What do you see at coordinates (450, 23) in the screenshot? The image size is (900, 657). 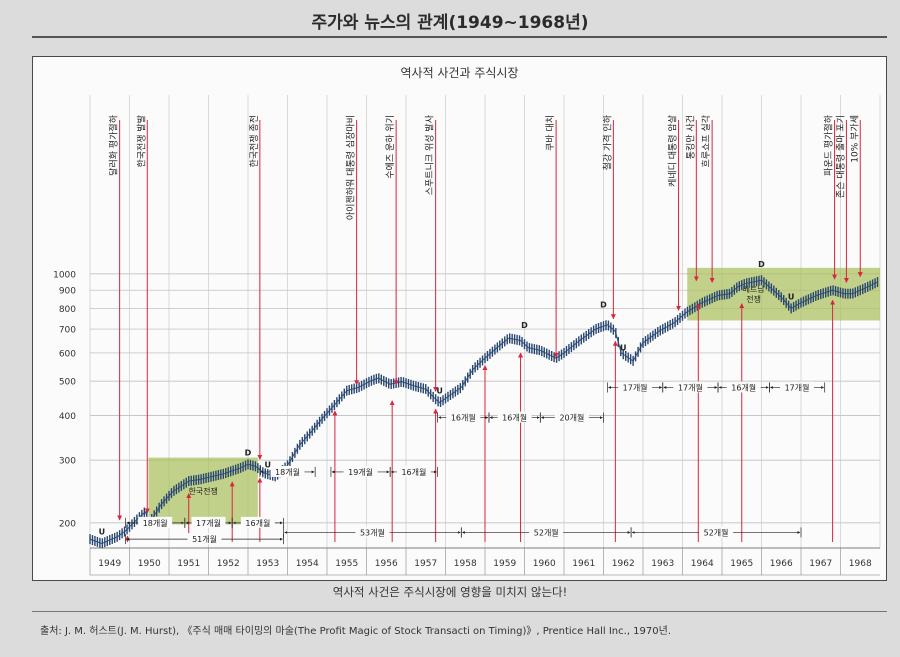 I see `page-title: 주가와 뉴스의 관계(1949~1968년)` at bounding box center [450, 23].